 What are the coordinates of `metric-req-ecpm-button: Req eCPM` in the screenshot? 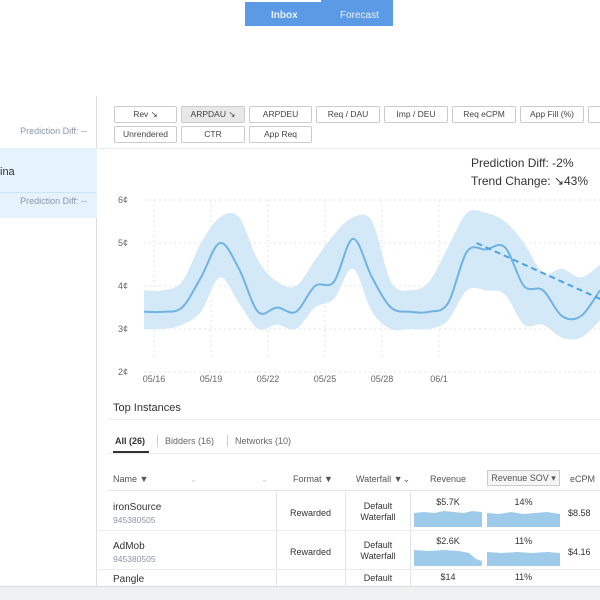 It's located at (484, 114).